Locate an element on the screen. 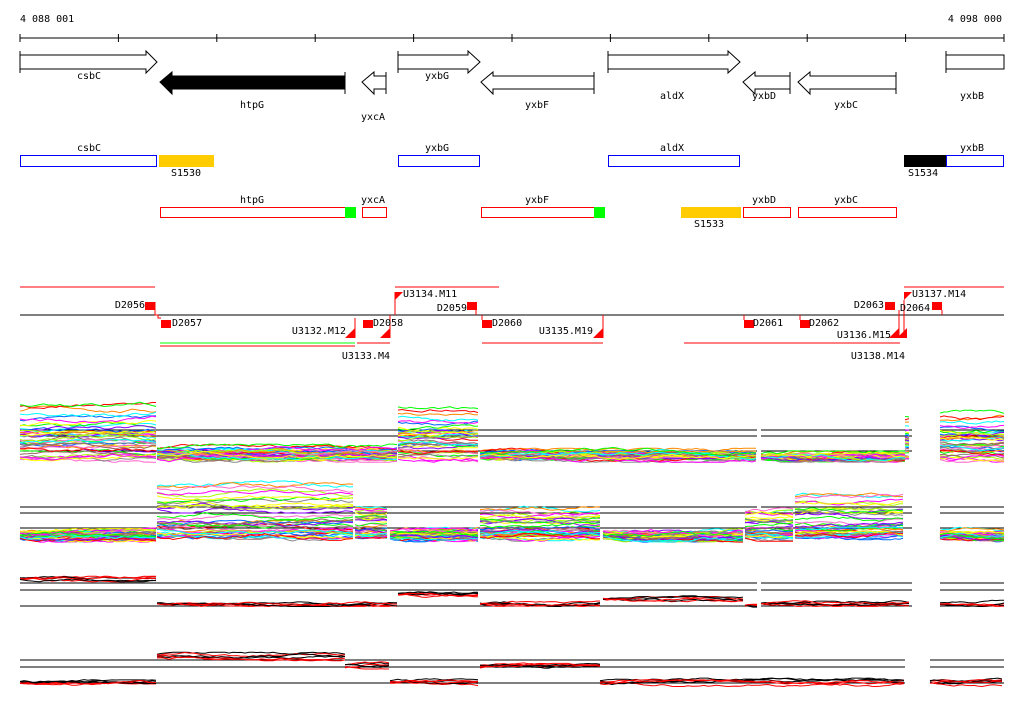 This screenshot has width=1024, height=714. site-S1533 is located at coordinates (711, 212).